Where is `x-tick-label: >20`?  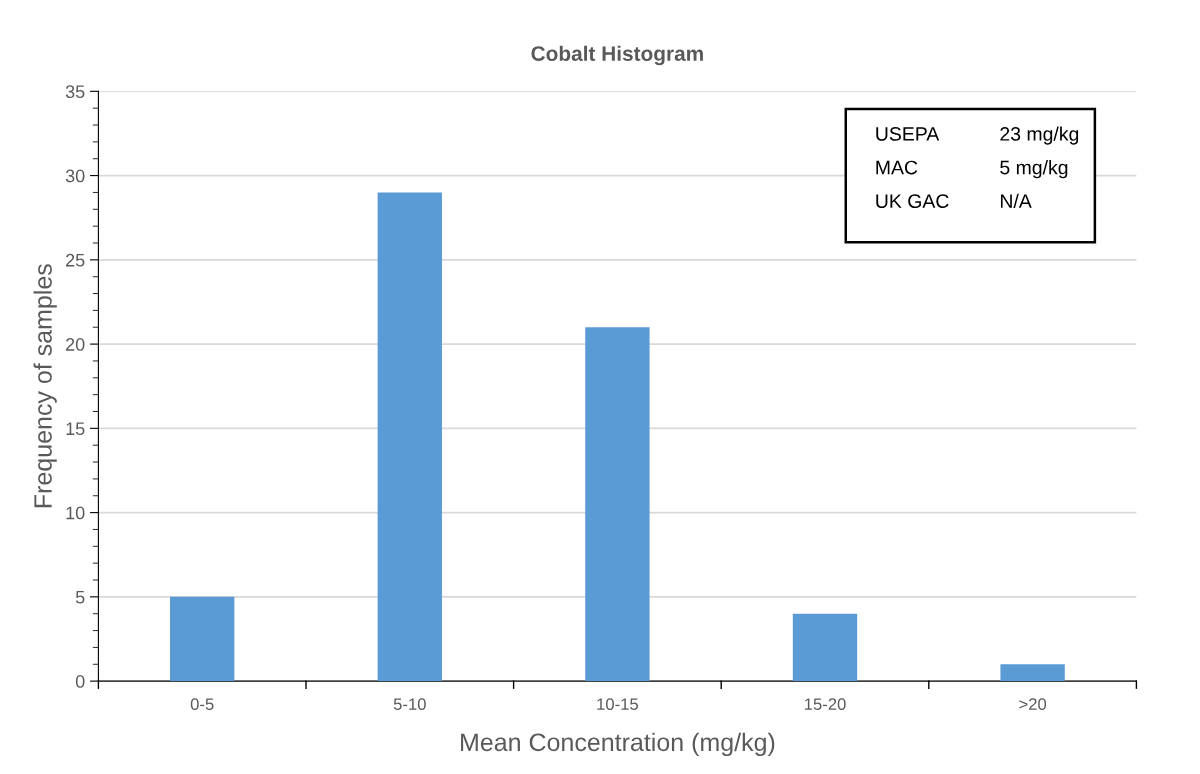 x-tick-label: >20 is located at coordinates (1033, 704).